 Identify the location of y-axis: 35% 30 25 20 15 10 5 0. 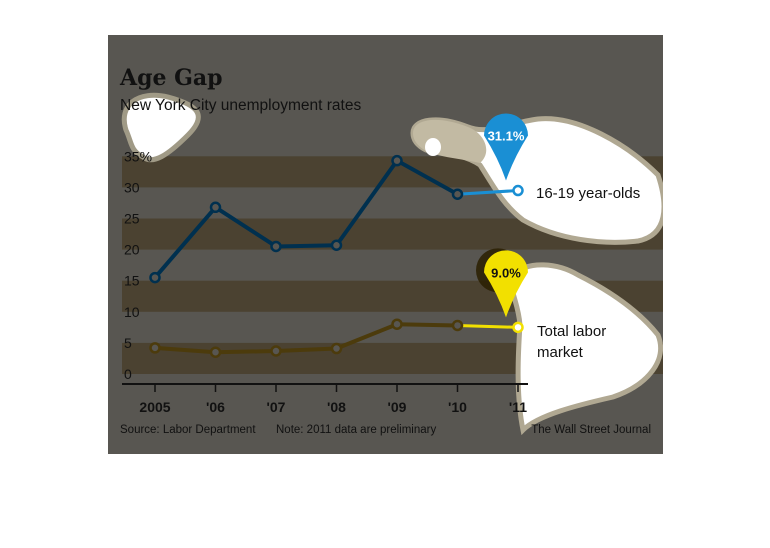
(138, 265).